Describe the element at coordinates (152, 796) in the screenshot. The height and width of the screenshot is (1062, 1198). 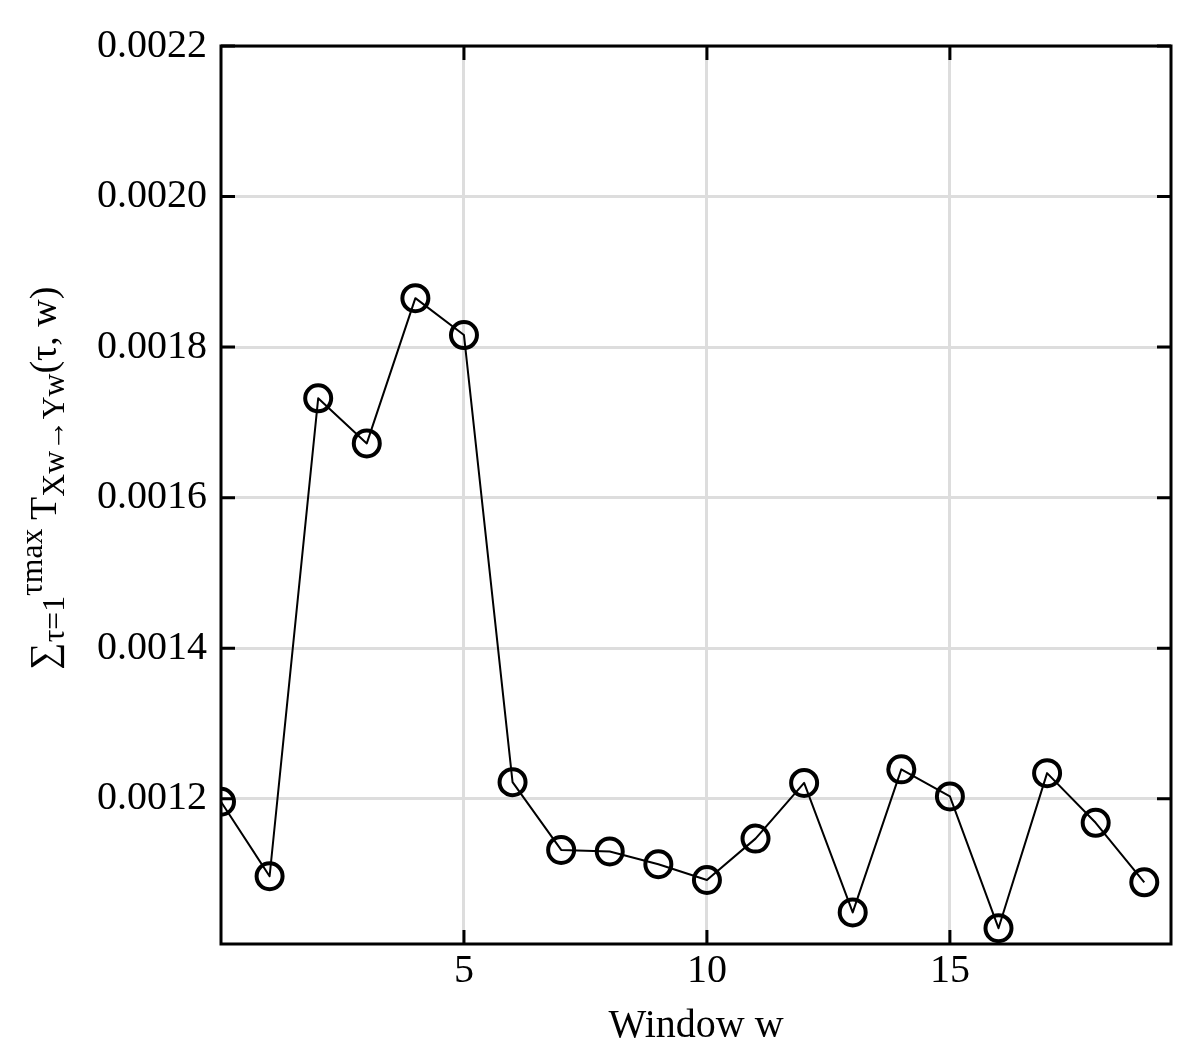
I see `y-tick-label: 0.0012` at that location.